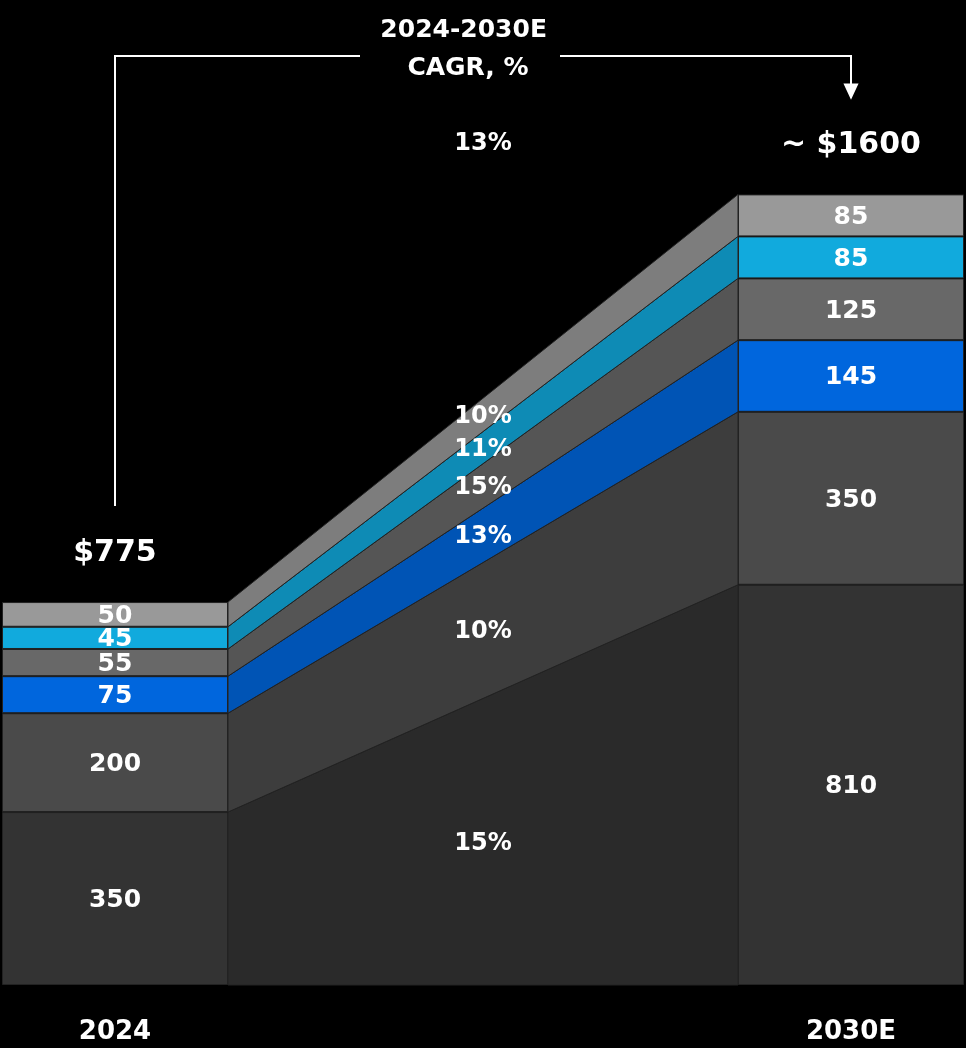  I want to click on x-tick-label: 2030E, so click(851, 1030).